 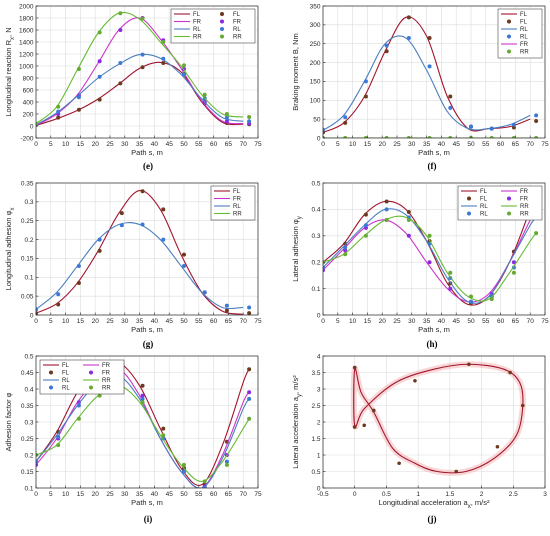 I want to click on series-line-FL, so click(x=140, y=93).